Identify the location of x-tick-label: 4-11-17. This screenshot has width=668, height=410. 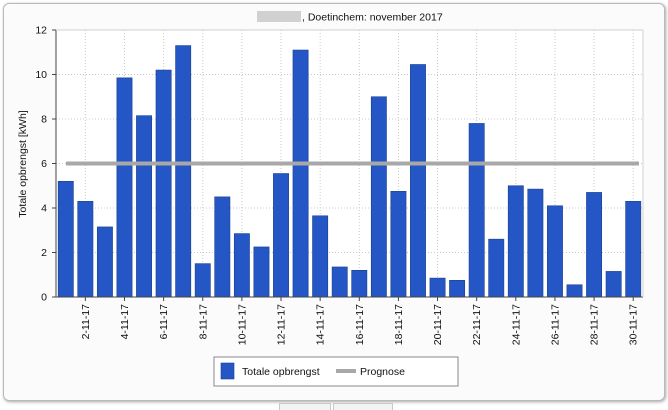
(125, 322).